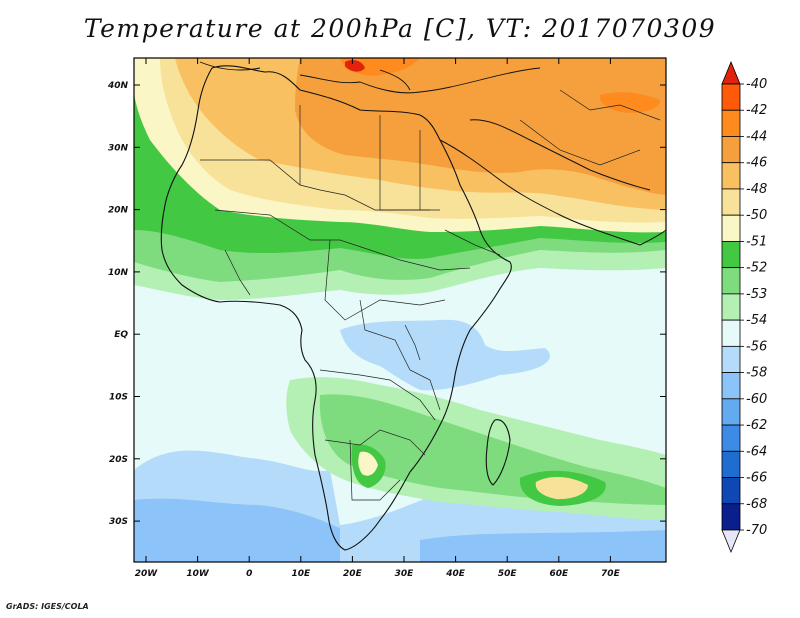 This screenshot has height=618, width=800. What do you see at coordinates (118, 273) in the screenshot?
I see `lat-label: 10N` at bounding box center [118, 273].